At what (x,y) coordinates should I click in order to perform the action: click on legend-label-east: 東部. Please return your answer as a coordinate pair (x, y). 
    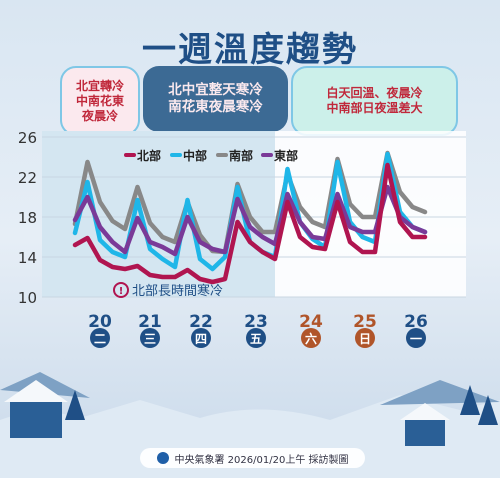
    Looking at the image, I should click on (286, 155).